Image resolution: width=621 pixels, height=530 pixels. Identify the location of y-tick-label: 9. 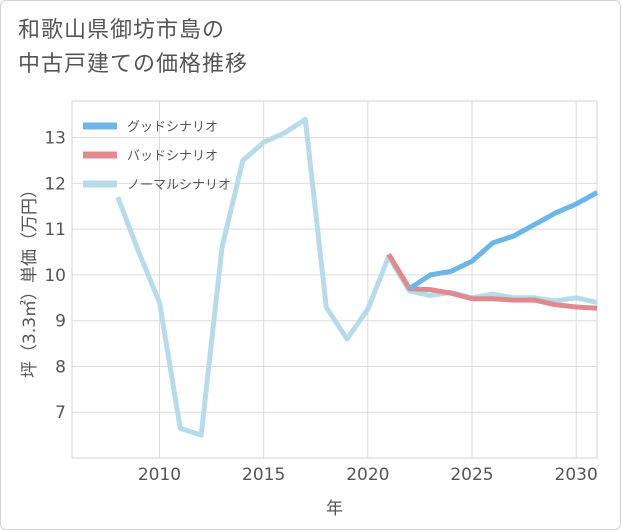
(60, 322).